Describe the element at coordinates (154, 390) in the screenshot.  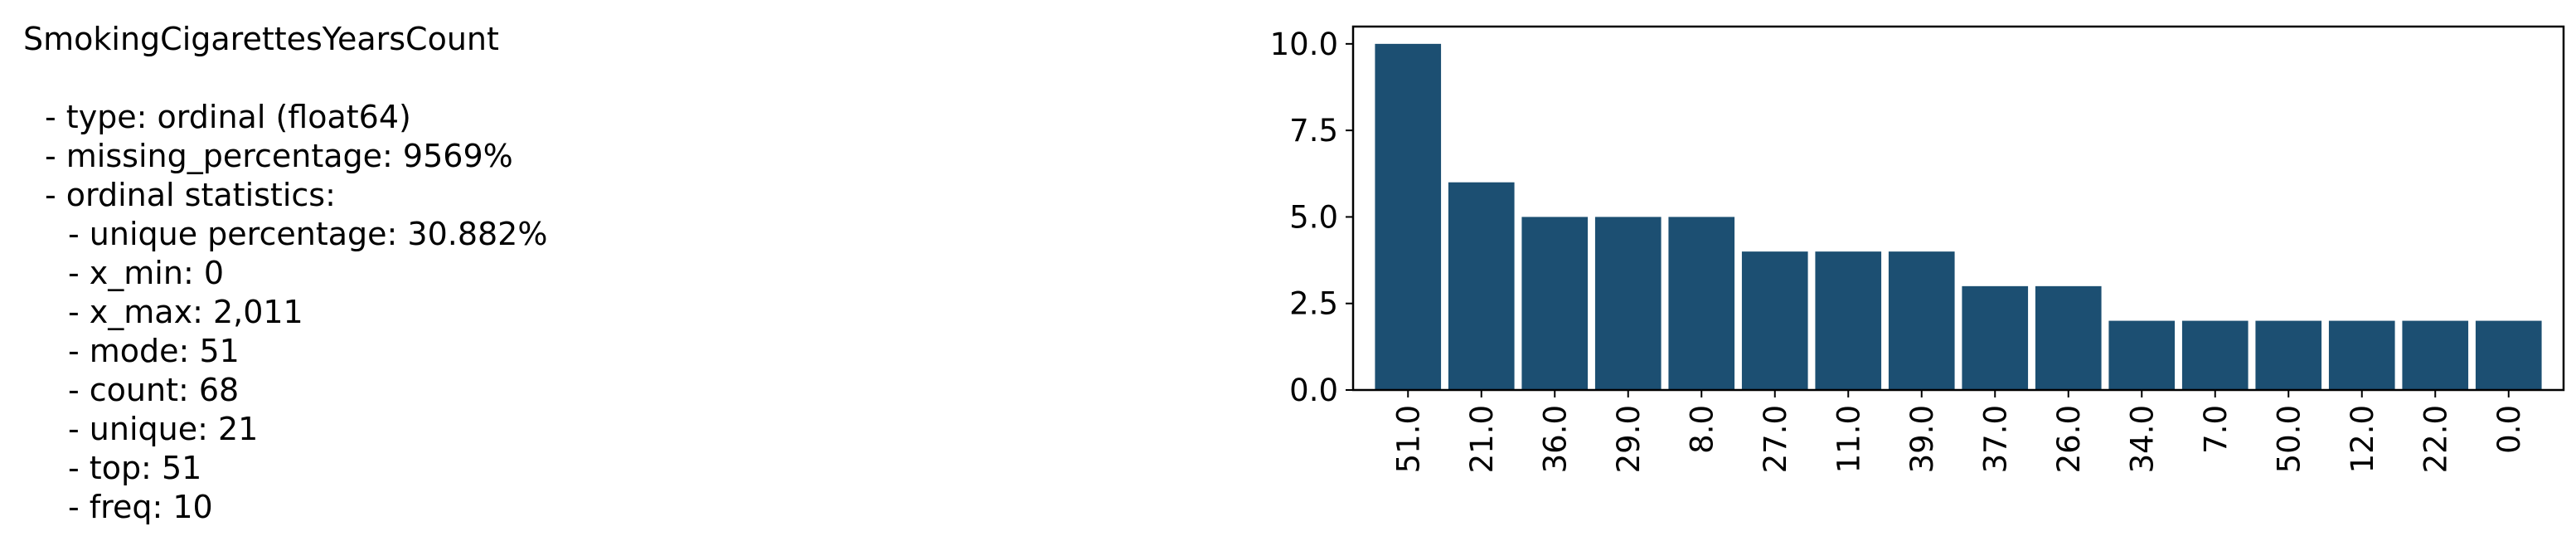
I see `stat-count: - count: 68` at that location.